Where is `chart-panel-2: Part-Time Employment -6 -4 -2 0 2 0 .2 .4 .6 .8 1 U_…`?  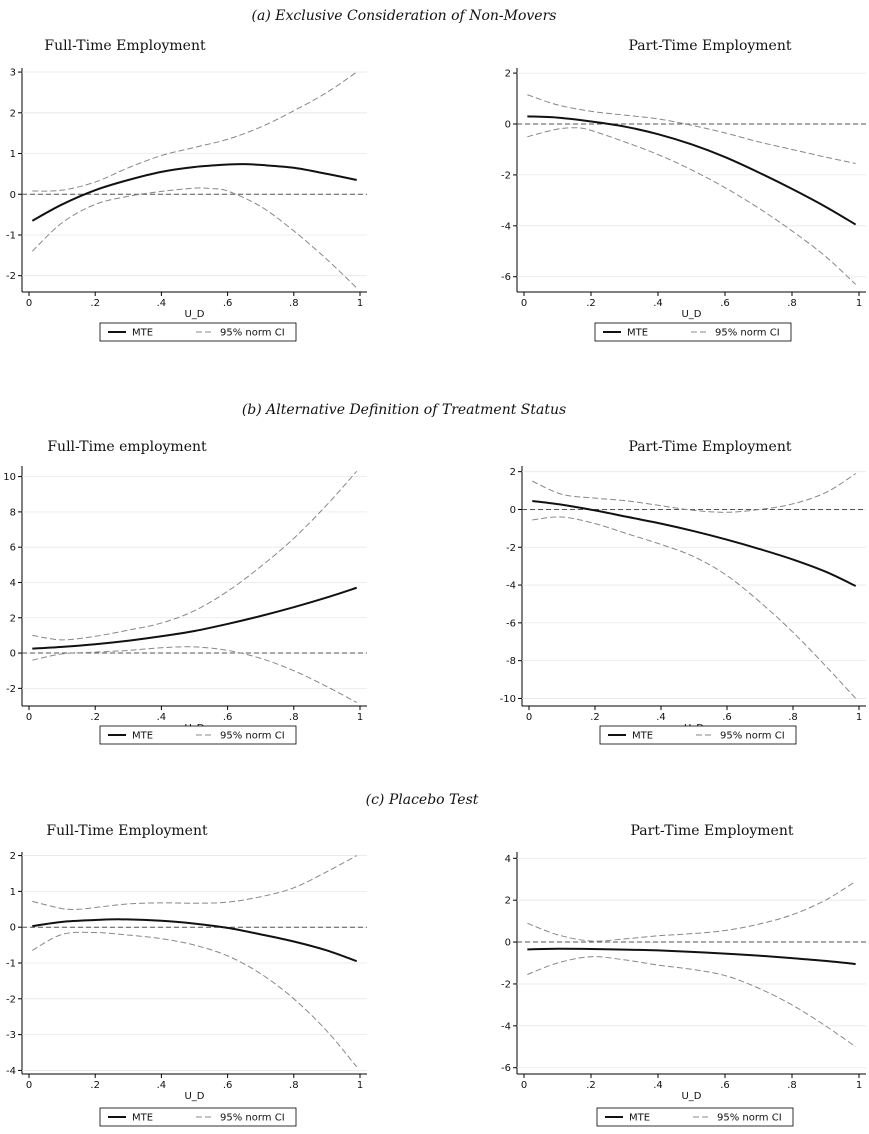 chart-panel-2: Part-Time Employment -6 -4 -2 0 2 0 .2 .4 .6 .8 1 U_… is located at coordinates (683, 190).